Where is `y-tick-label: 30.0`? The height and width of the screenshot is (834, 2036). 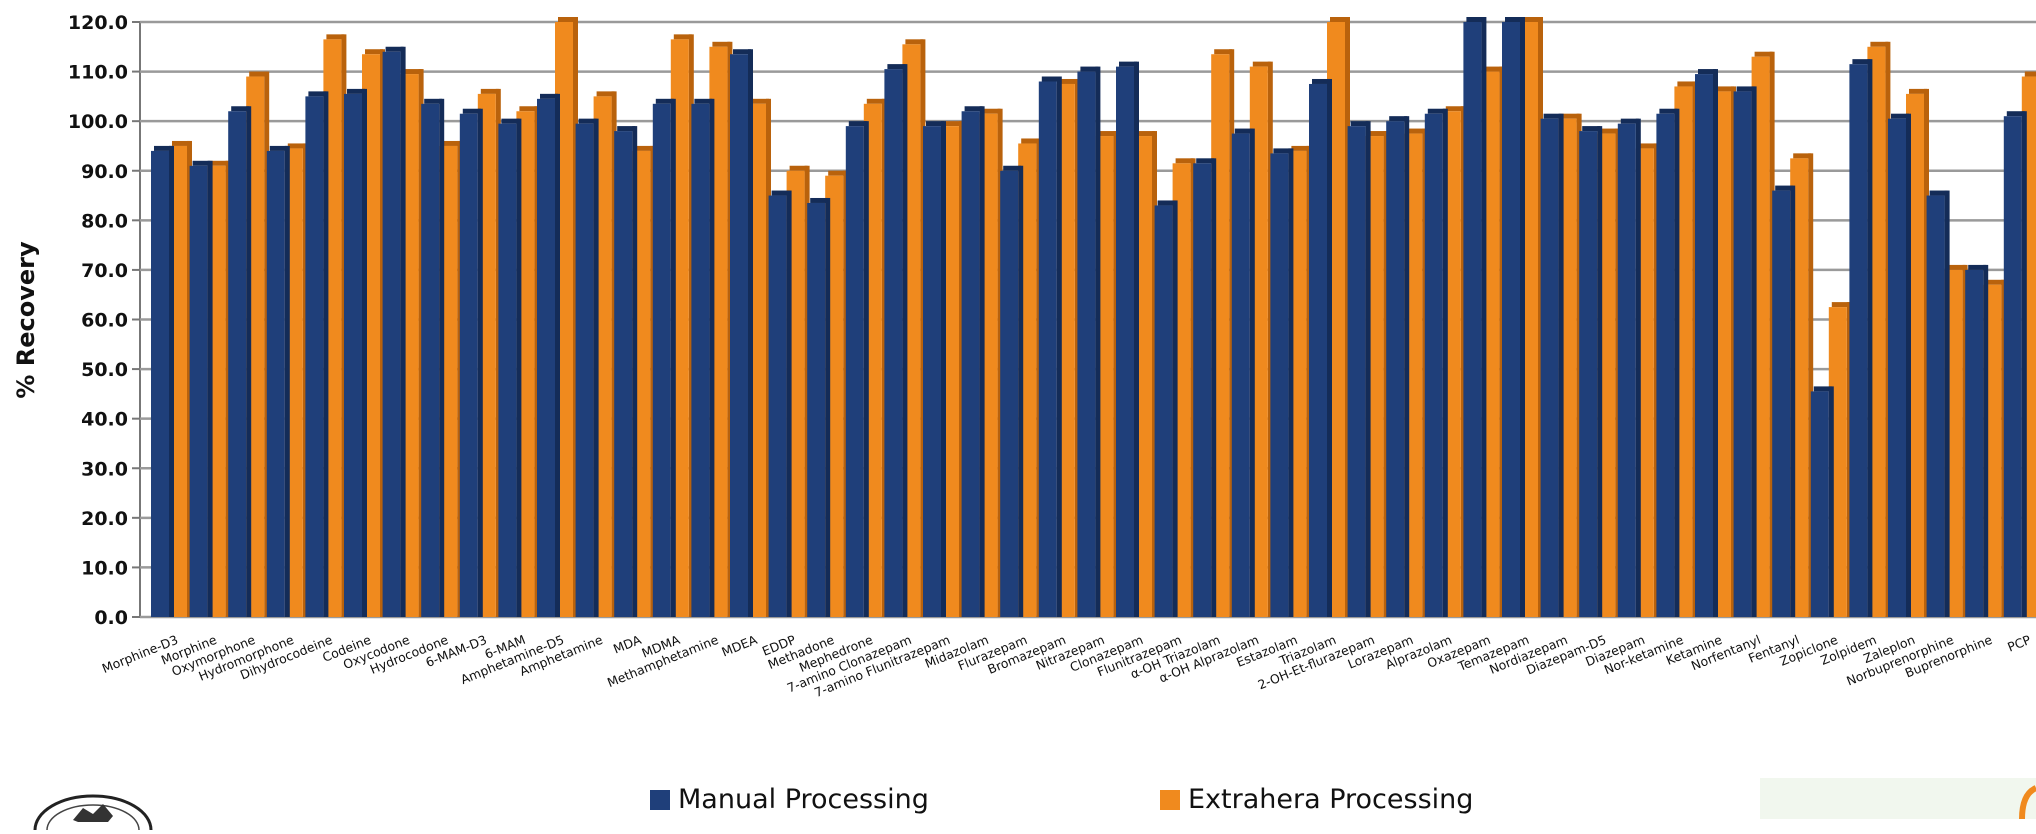 y-tick-label: 30.0 is located at coordinates (104, 469).